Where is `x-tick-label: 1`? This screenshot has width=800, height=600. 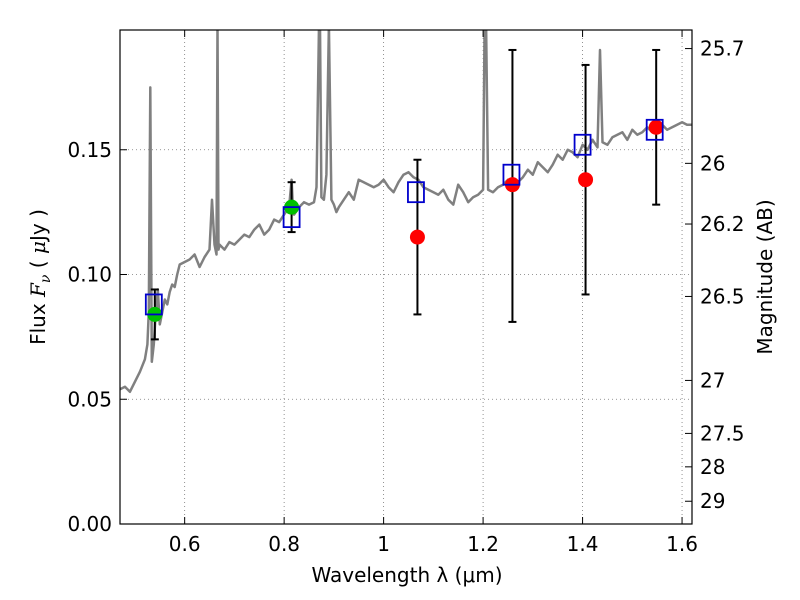 x-tick-label: 1 is located at coordinates (383, 544).